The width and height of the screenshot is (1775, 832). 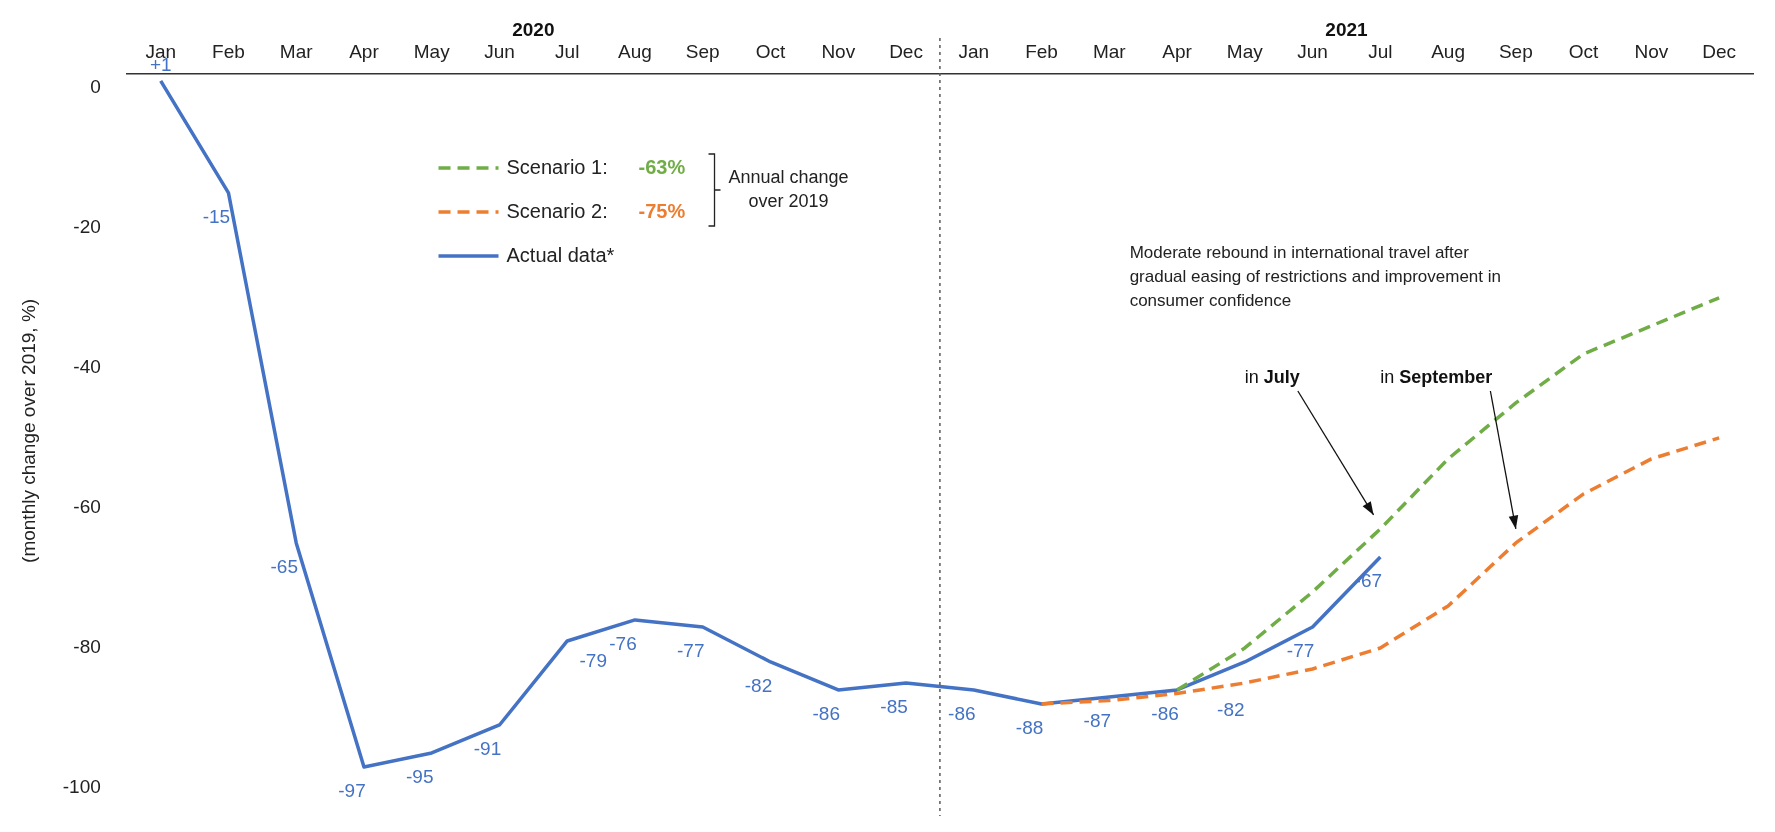 What do you see at coordinates (788, 188) in the screenshot?
I see `annotation: Annual change over 2019` at bounding box center [788, 188].